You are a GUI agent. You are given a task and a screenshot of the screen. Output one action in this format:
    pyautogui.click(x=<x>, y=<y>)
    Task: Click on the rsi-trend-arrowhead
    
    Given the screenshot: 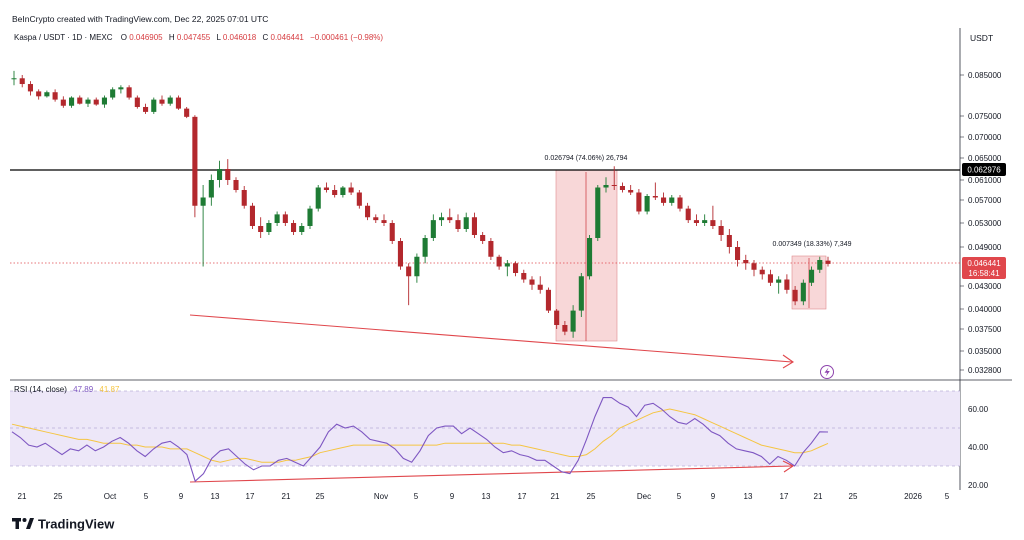 What is the action you would take?
    pyautogui.click(x=788, y=466)
    